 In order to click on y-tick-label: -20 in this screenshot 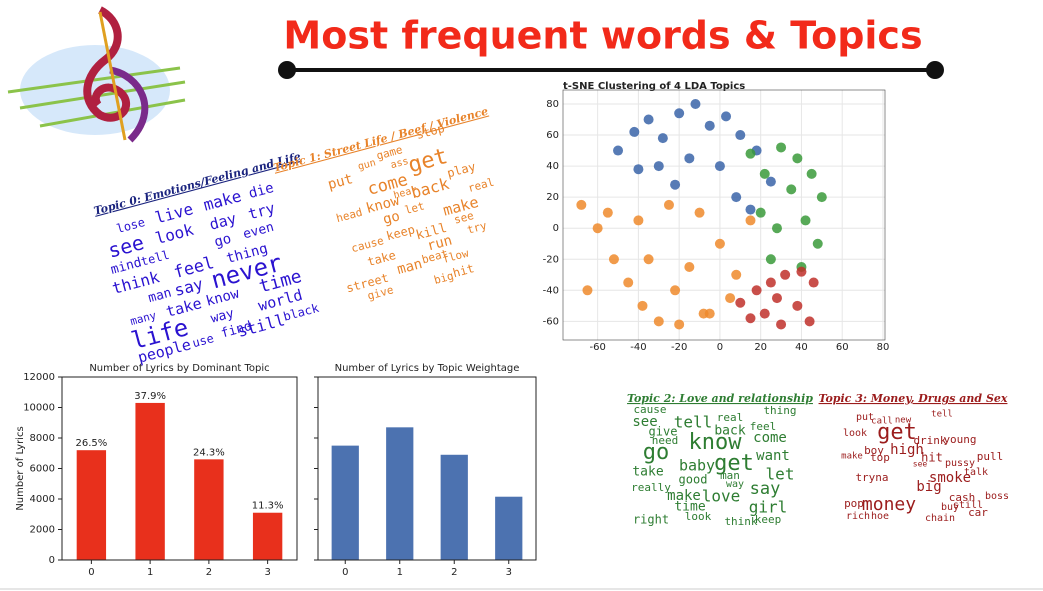, I will do `click(551, 259)`.